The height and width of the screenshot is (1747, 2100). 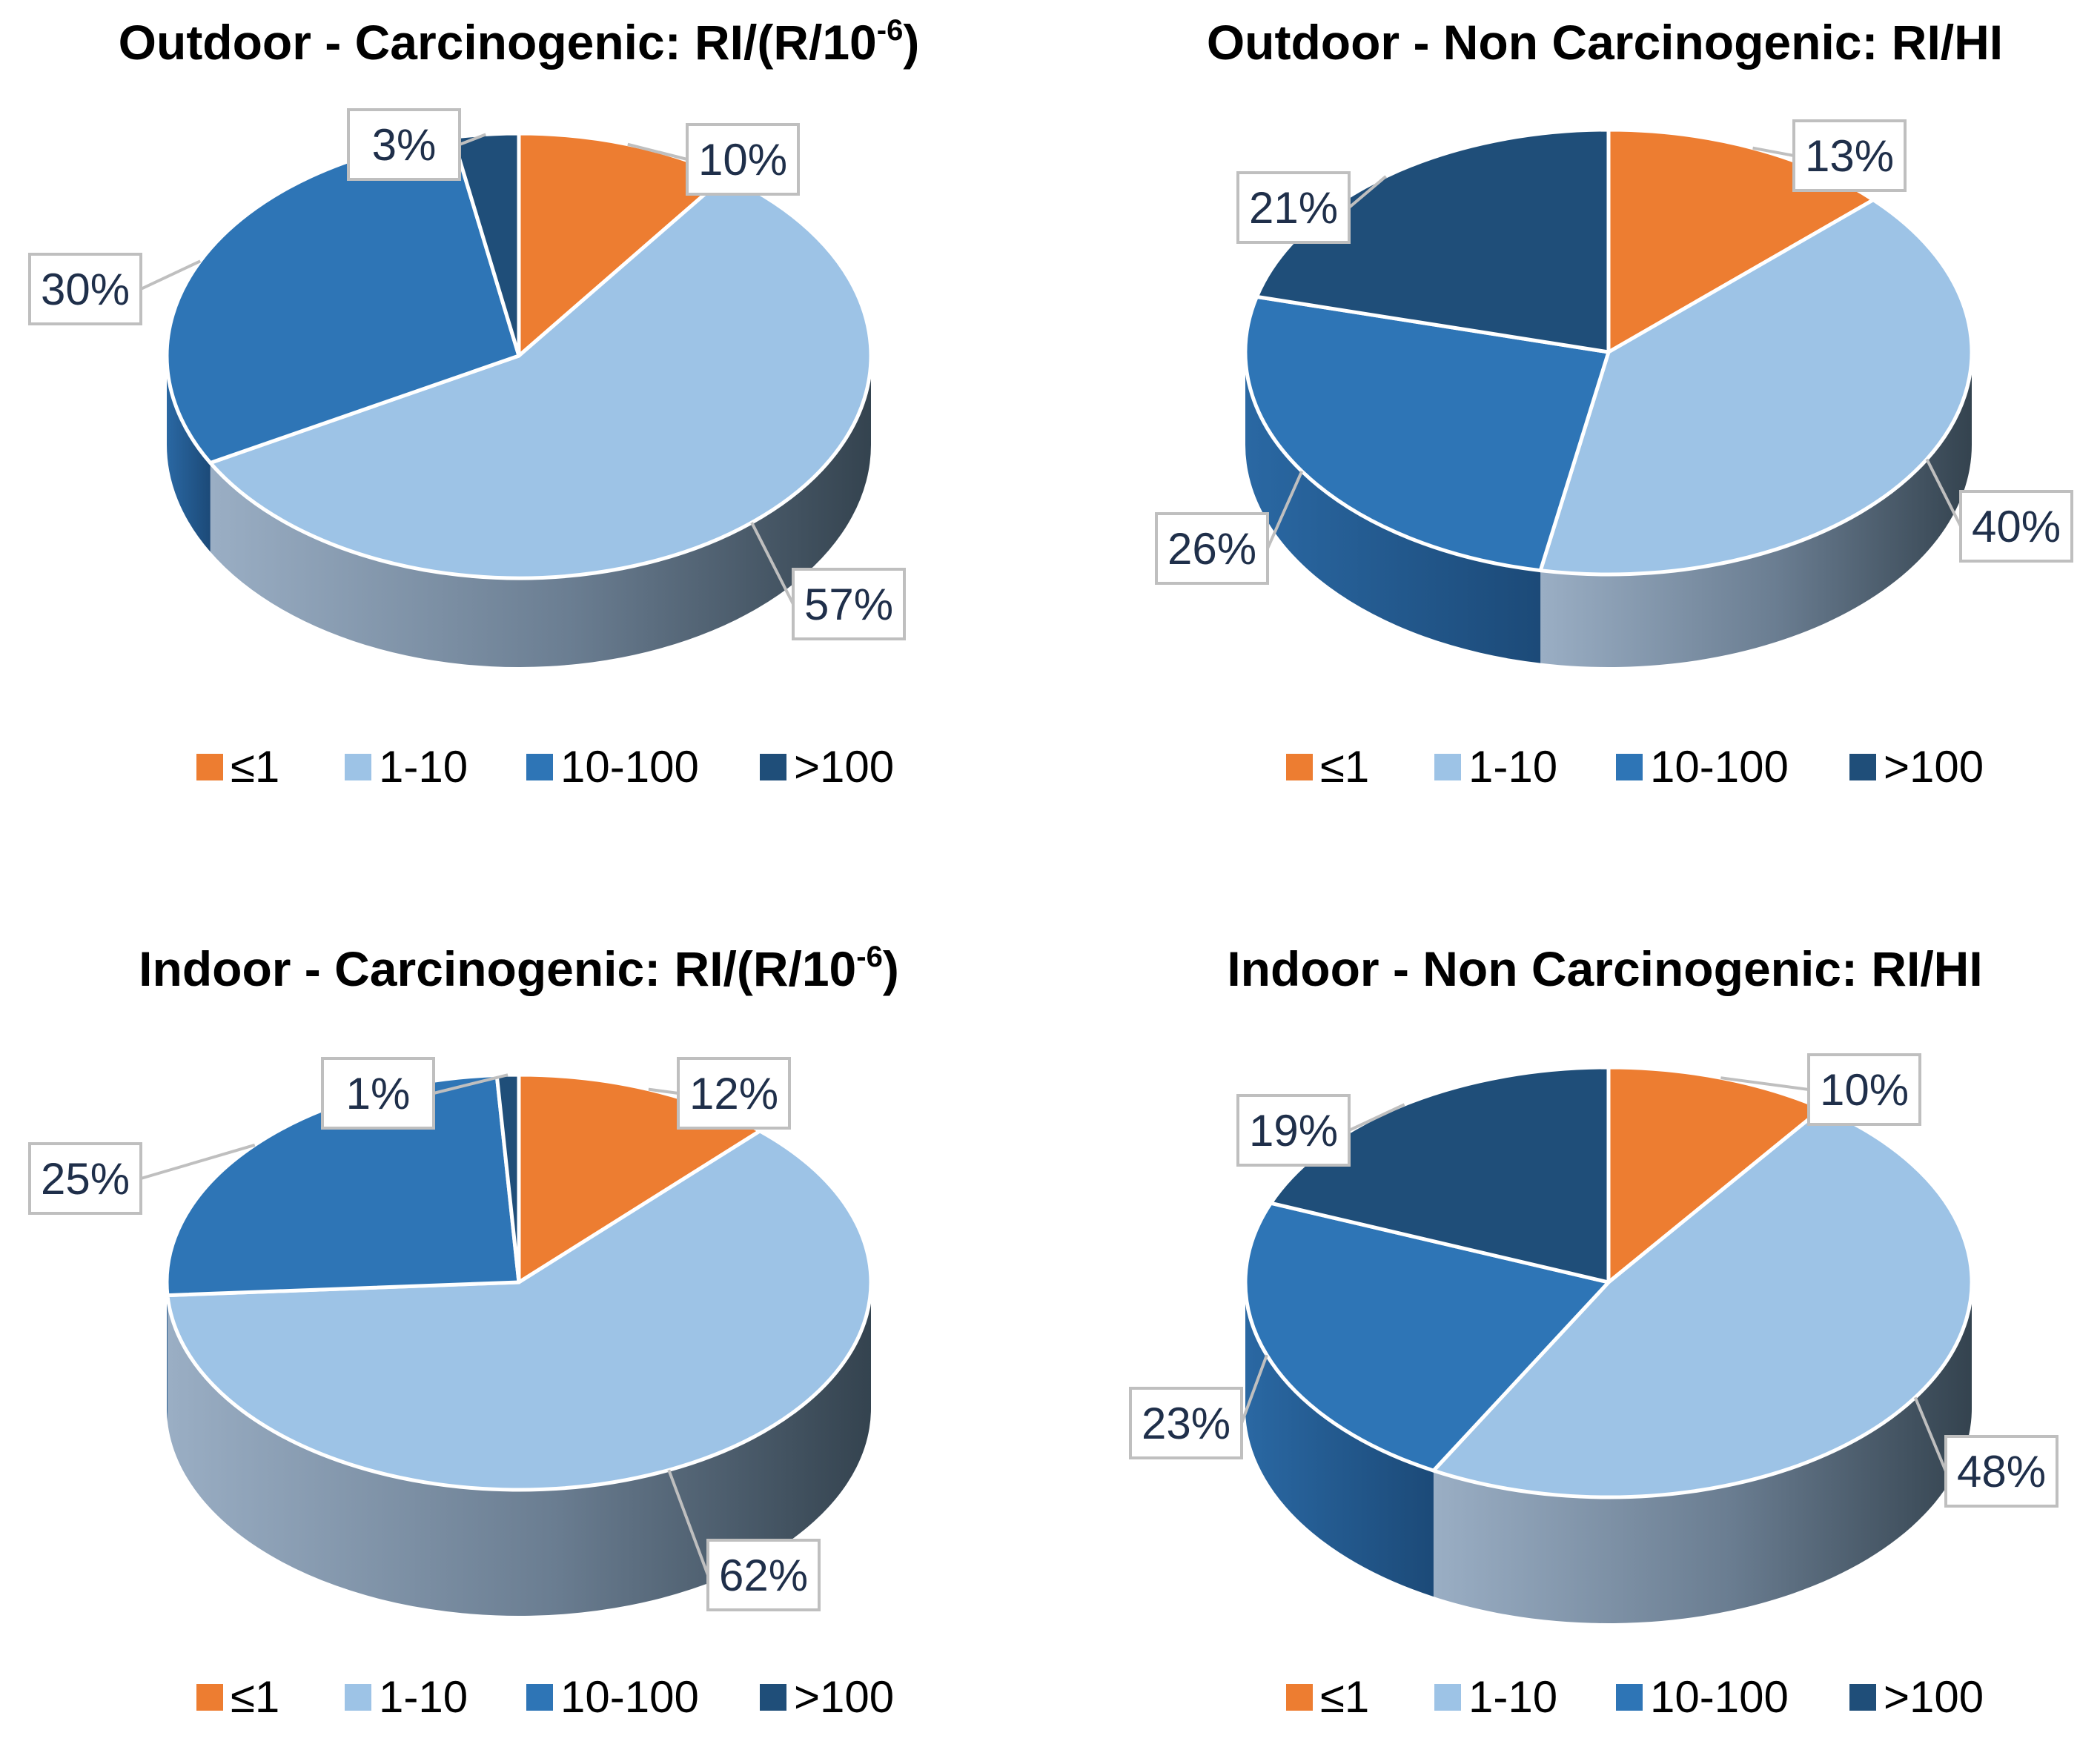 I want to click on data-labels: 10% 57% 30% 3%, so click(x=467, y=374).